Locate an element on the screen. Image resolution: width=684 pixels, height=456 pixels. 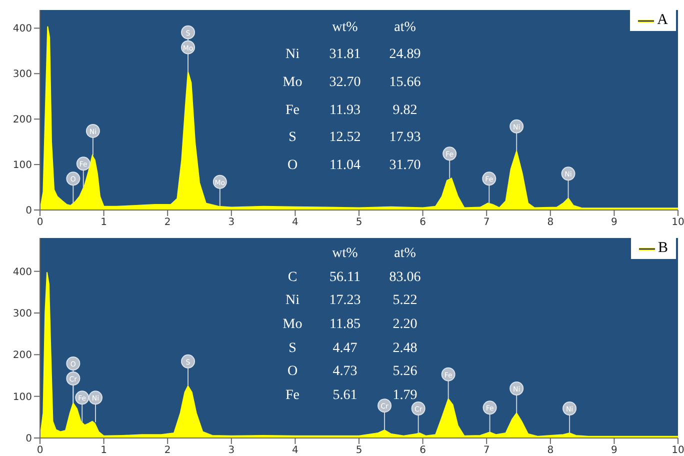
annotation: 5.22 is located at coordinates (405, 301).